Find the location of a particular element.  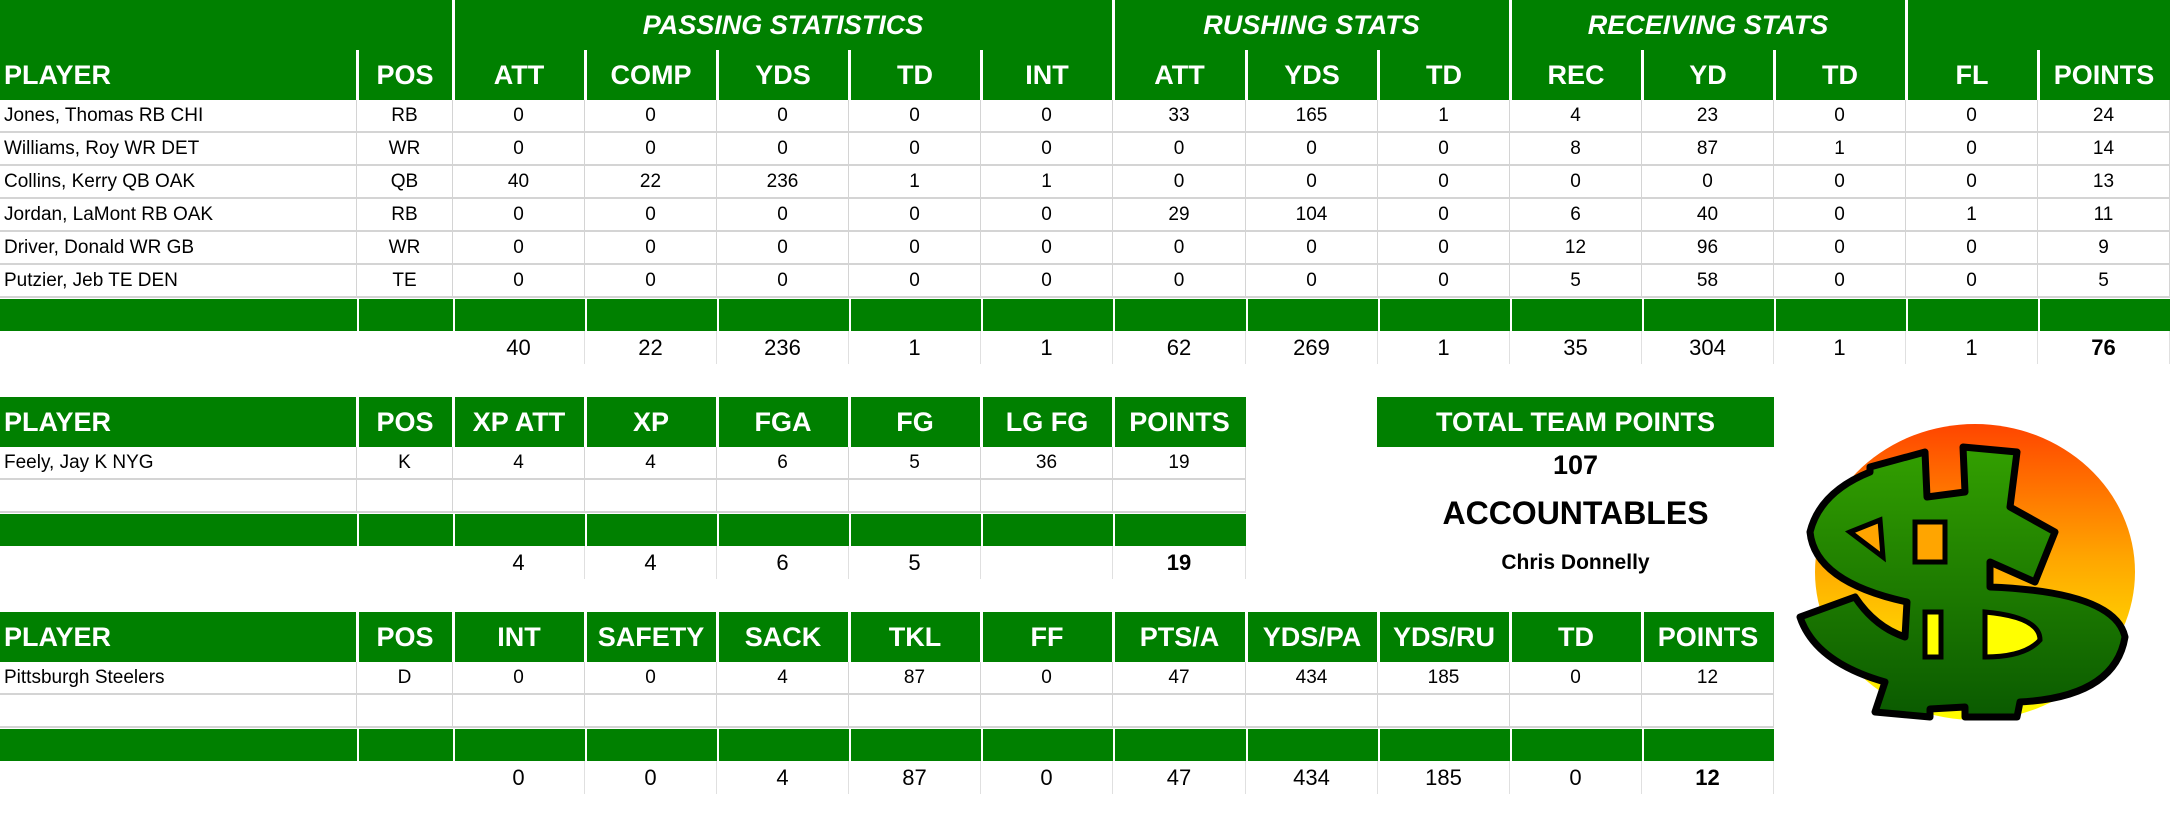

column-header-yds-ru: YDS/RU is located at coordinates (1443, 636).